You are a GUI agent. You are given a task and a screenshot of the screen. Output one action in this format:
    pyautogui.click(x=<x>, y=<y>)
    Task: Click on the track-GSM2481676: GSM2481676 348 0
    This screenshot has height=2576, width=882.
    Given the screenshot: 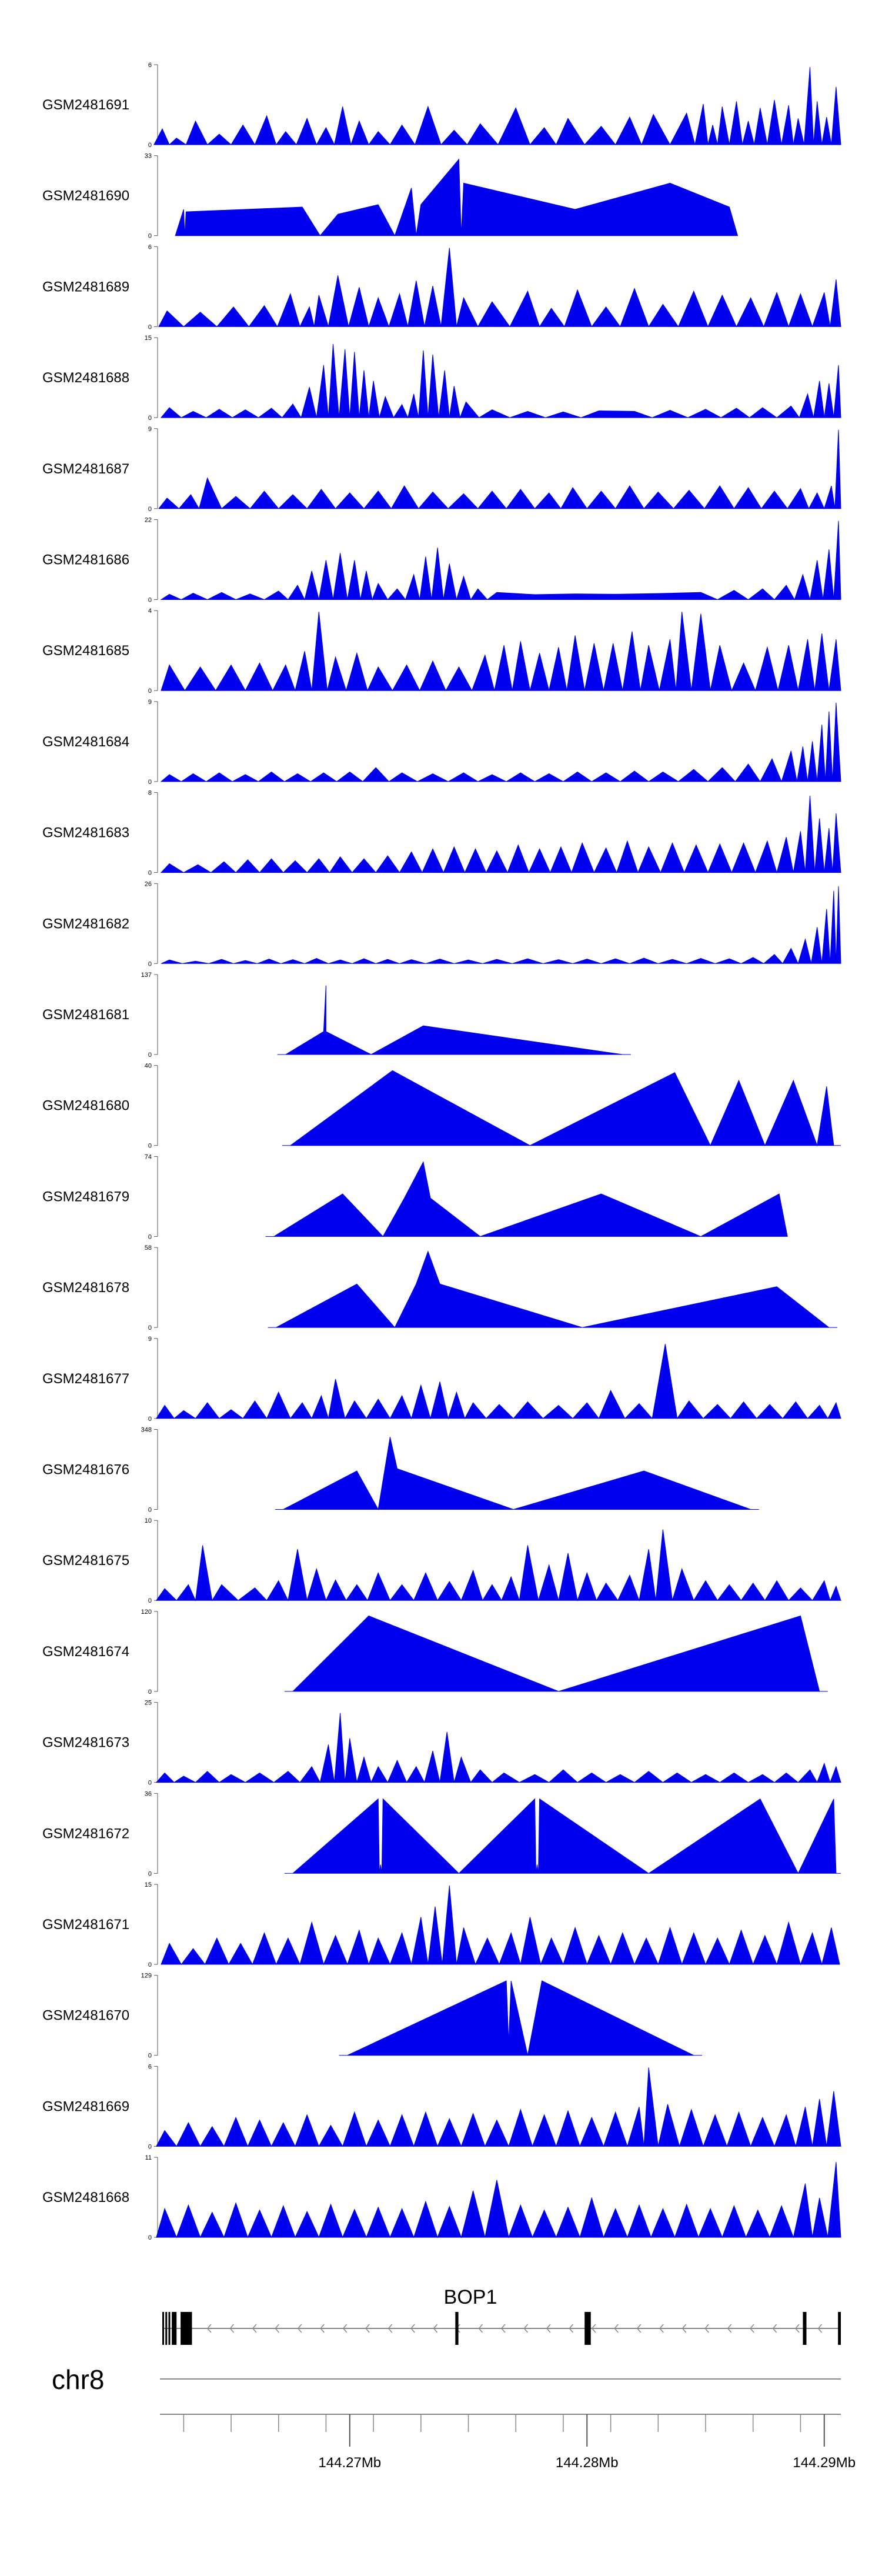 What is the action you would take?
    pyautogui.click(x=400, y=1470)
    